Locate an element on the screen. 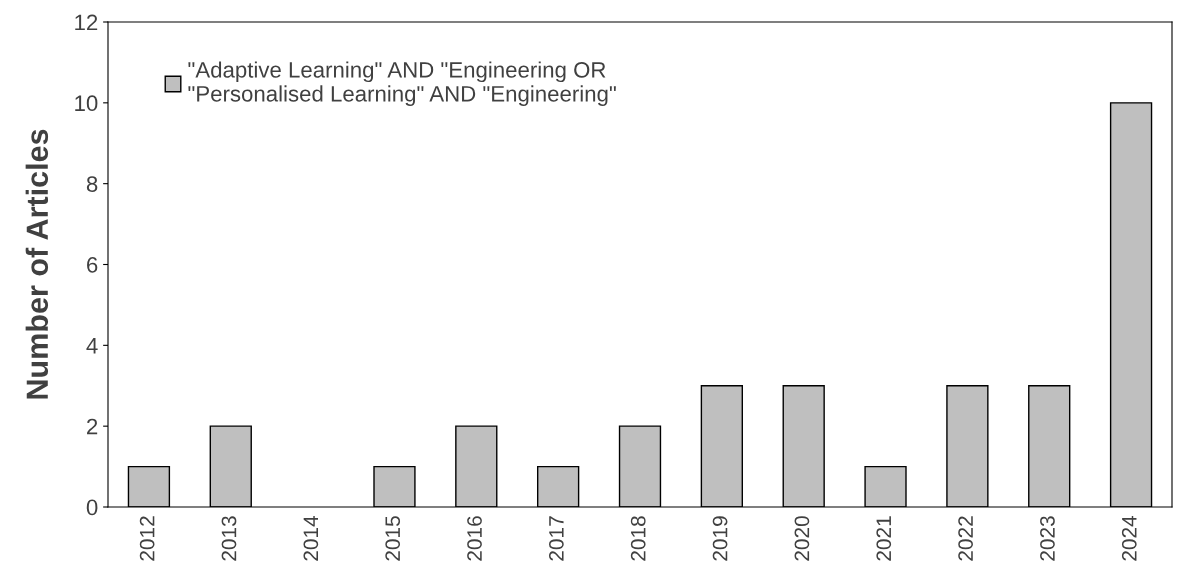  y-tick-label: 6 is located at coordinates (92, 265).